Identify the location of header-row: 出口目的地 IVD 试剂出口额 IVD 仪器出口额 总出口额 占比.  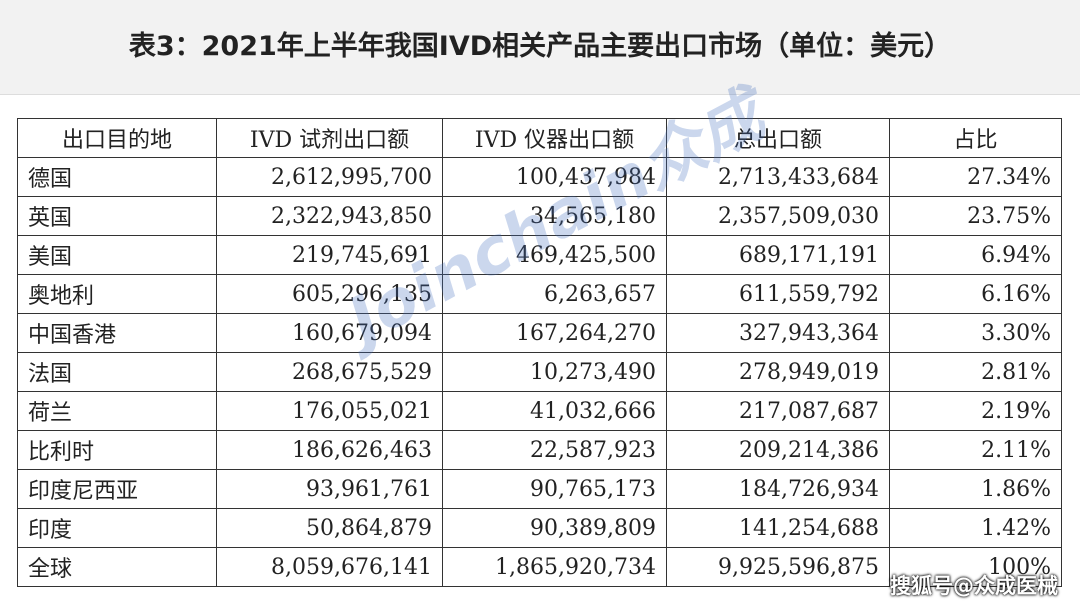
(539, 138).